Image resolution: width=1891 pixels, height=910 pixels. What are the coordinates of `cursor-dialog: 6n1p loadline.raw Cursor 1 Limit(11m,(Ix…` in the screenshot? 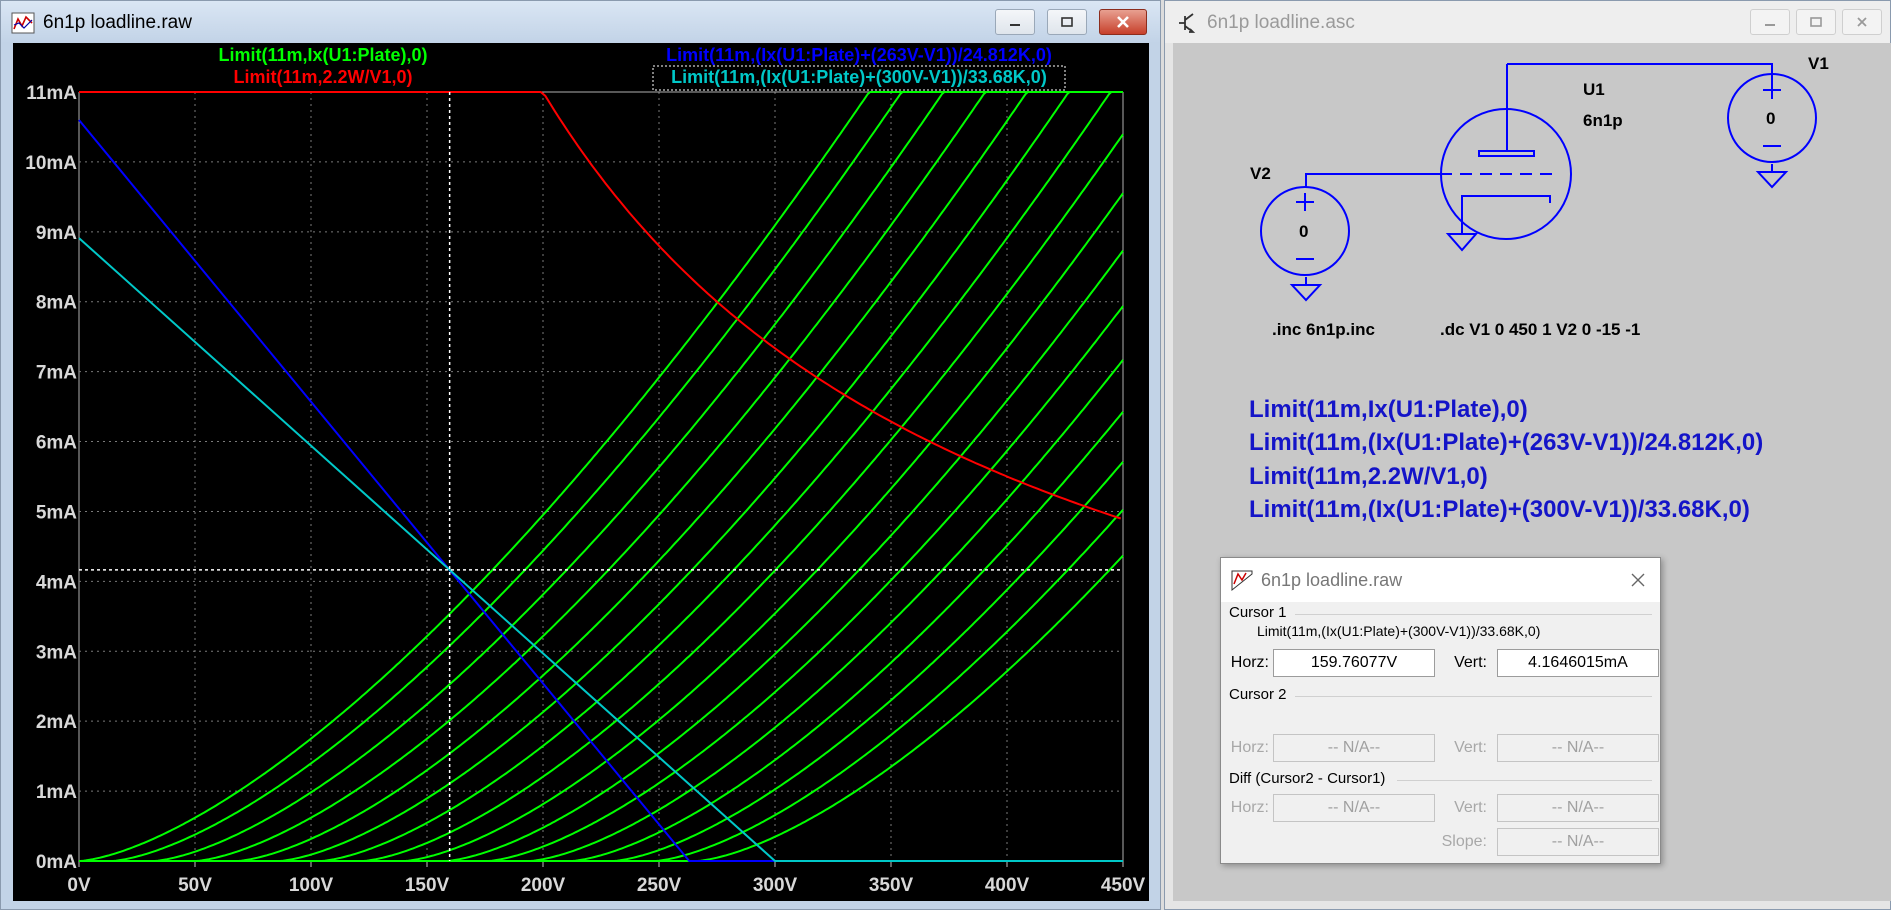 It's located at (1440, 710).